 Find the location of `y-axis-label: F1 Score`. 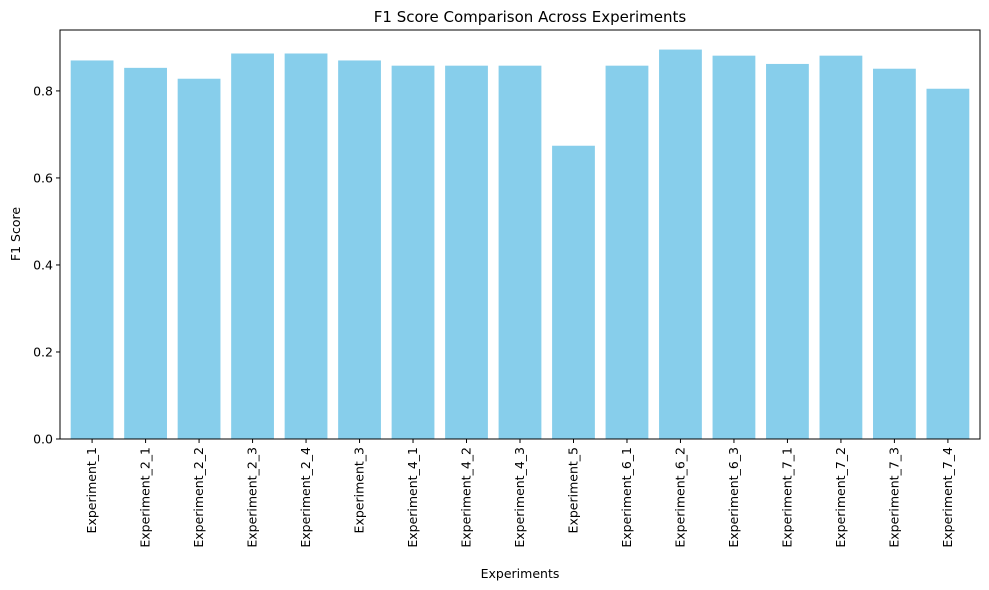

y-axis-label: F1 Score is located at coordinates (15, 234).